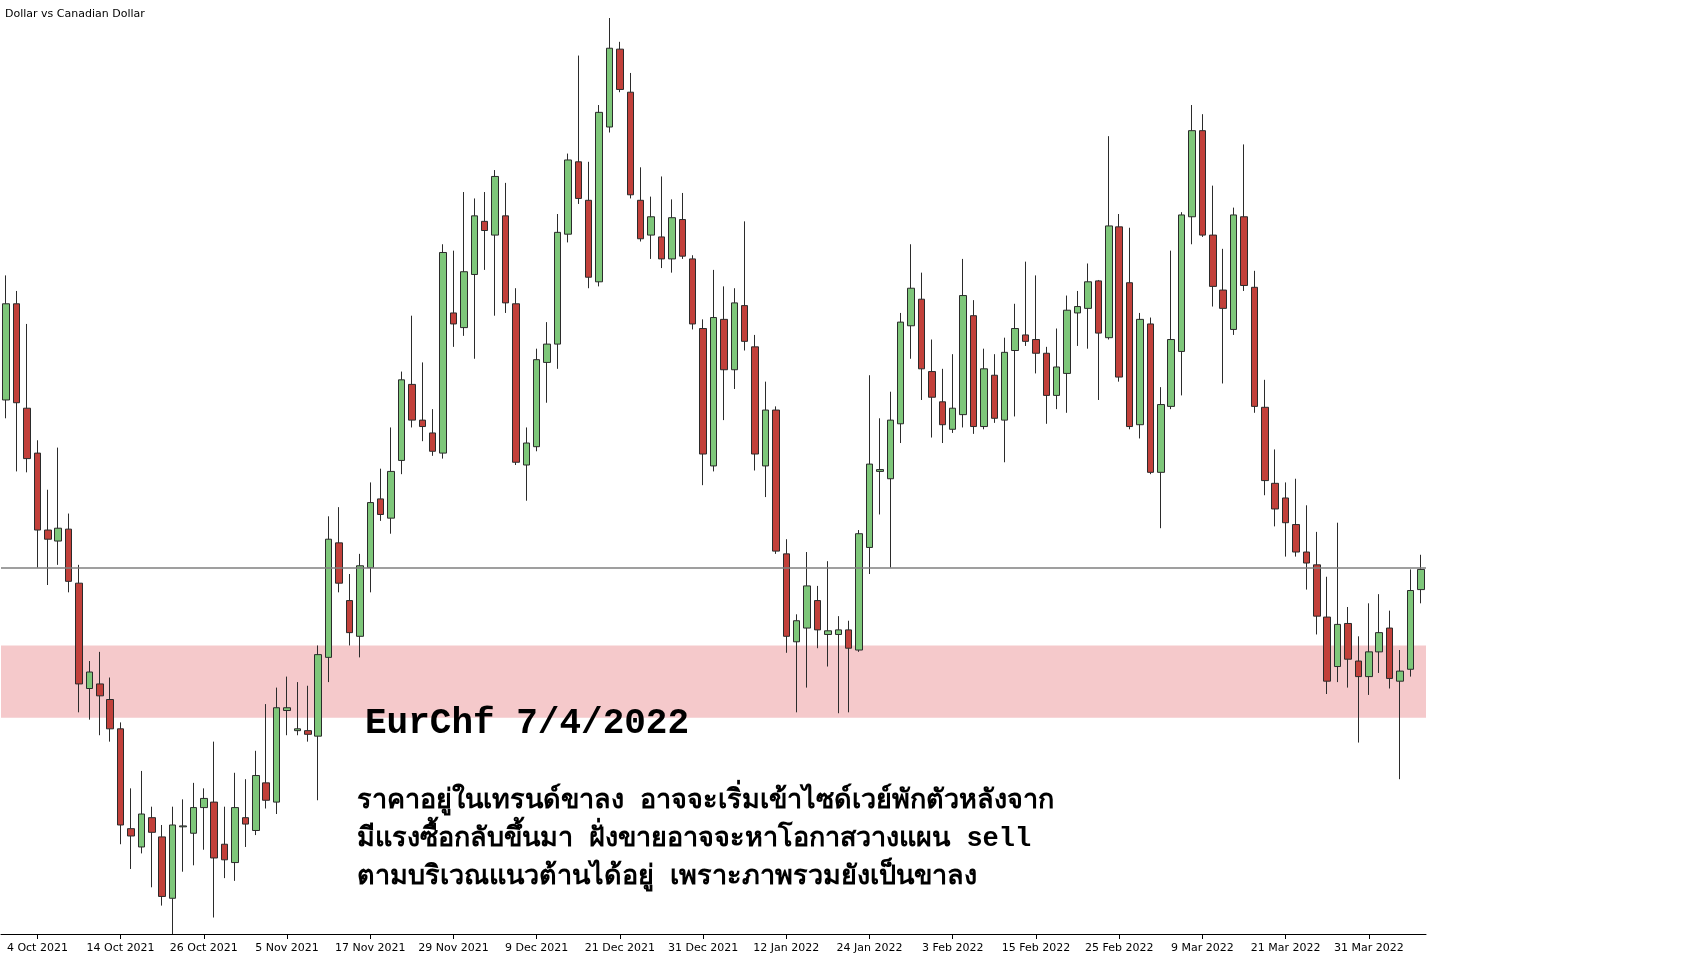 The width and height of the screenshot is (1706, 960). Describe the element at coordinates (527, 723) in the screenshot. I see `annotation: EurChf 7/4/2022` at that location.